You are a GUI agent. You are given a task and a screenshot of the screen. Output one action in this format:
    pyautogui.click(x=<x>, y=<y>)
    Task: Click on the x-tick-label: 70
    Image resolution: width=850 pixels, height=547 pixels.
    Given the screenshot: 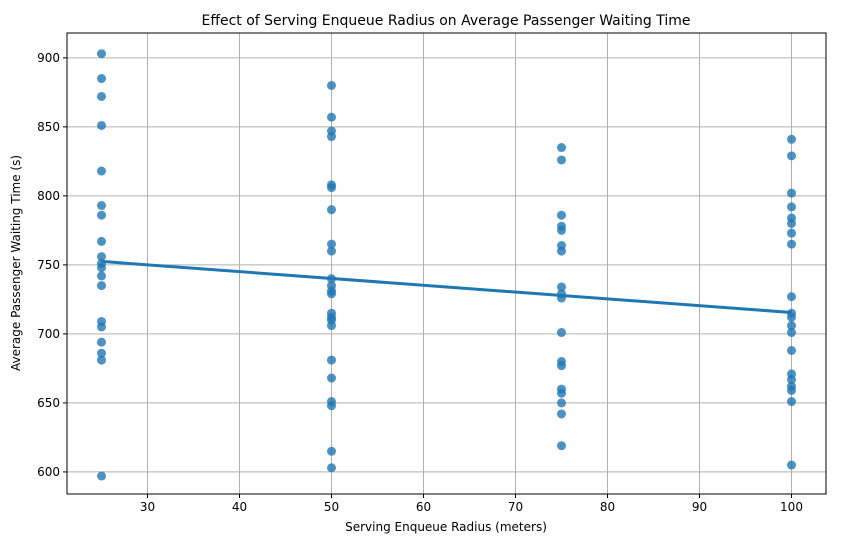 What is the action you would take?
    pyautogui.click(x=515, y=507)
    